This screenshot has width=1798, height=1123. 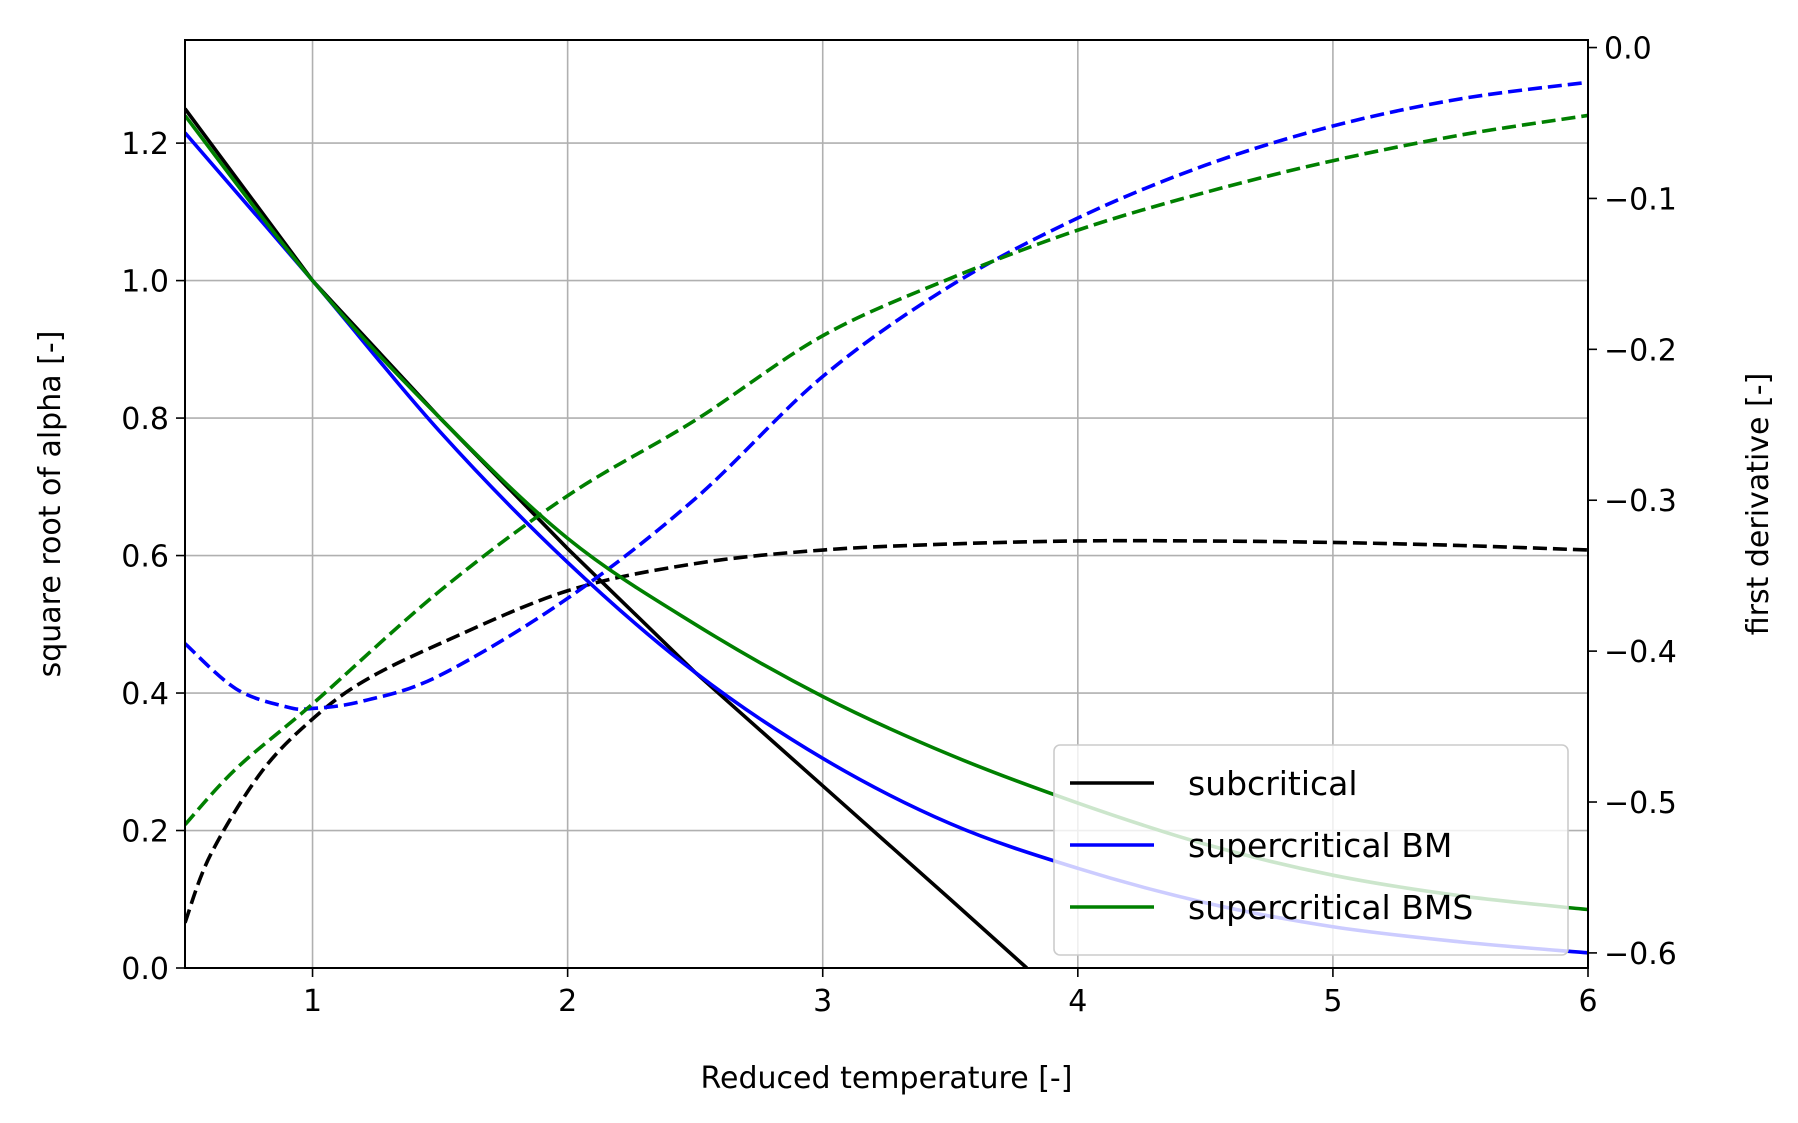 What do you see at coordinates (1640, 501) in the screenshot?
I see `y2-tick-label-3: −0.3` at bounding box center [1640, 501].